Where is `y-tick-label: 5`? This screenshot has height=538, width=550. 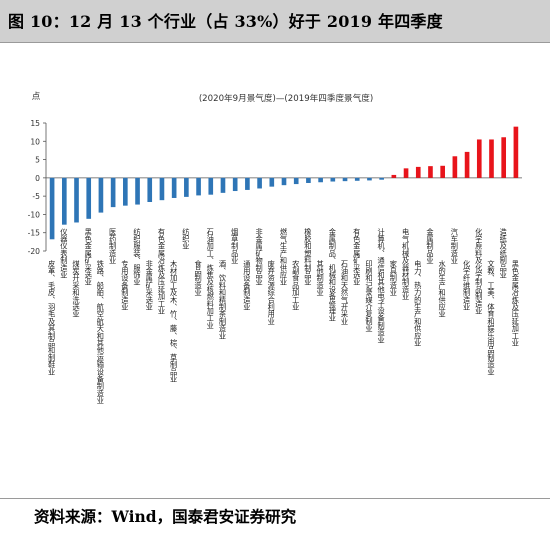
y-tick-label: 5 is located at coordinates (37, 160).